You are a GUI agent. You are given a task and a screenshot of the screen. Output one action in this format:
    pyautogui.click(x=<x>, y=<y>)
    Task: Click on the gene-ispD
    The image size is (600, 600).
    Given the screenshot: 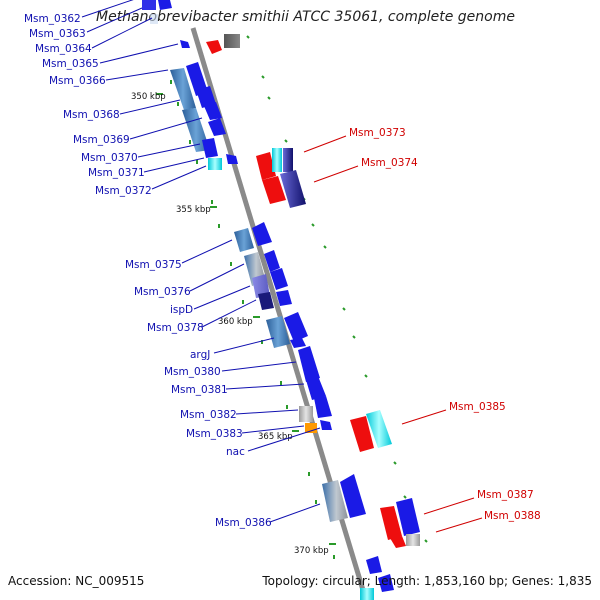 What is the action you would take?
    pyautogui.click(x=261, y=286)
    